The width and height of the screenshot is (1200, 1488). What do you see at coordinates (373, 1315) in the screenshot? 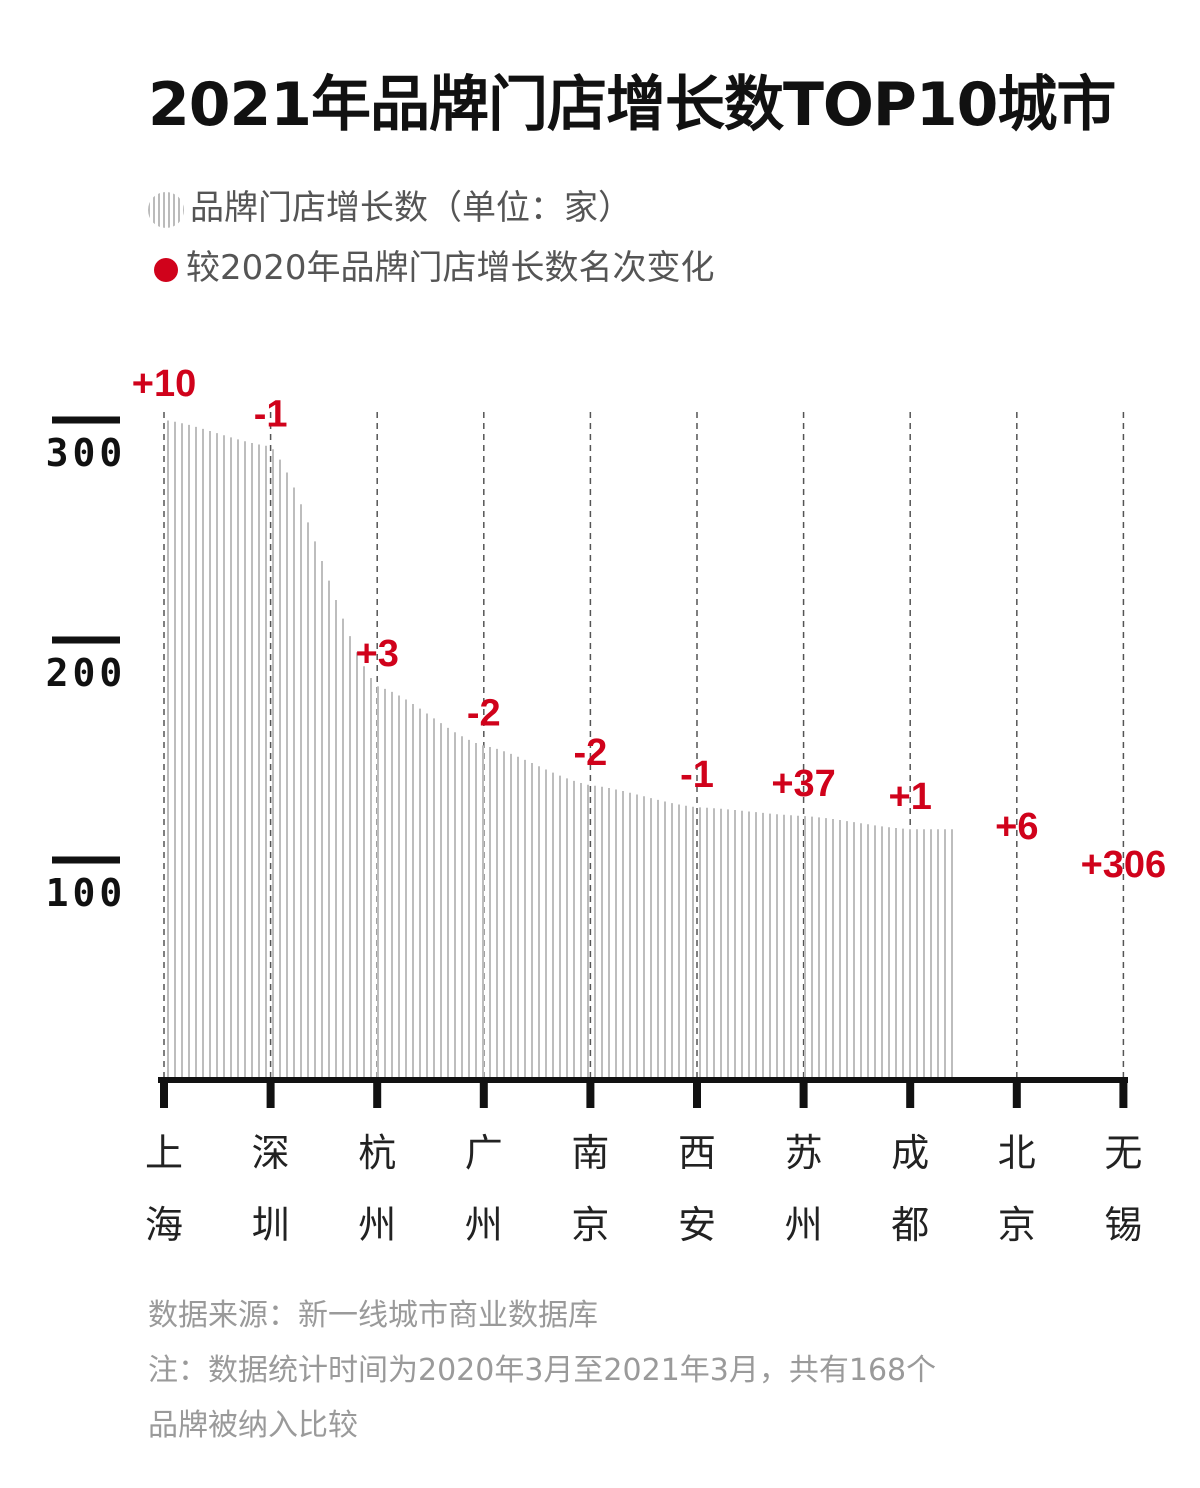
I see `source-note: 数据来源：新一线城市商业数据库` at bounding box center [373, 1315].